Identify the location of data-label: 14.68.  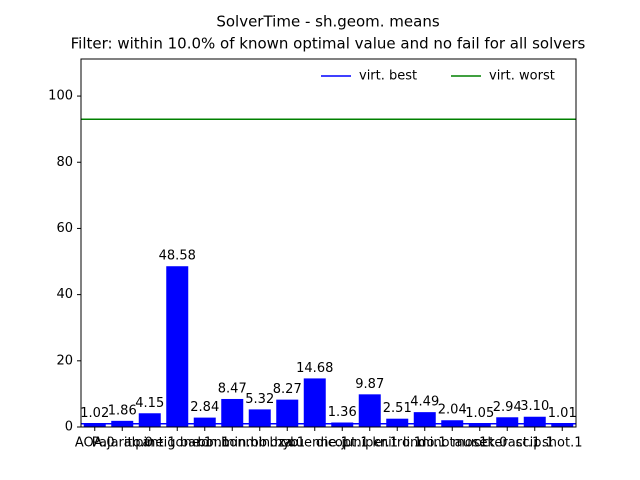
(314, 368).